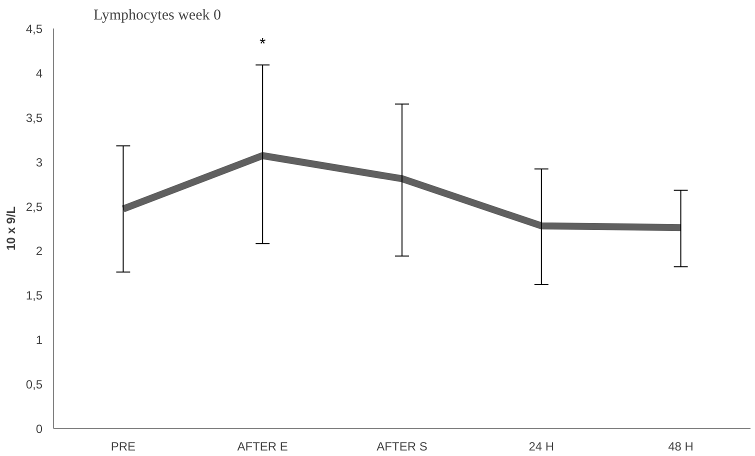  I want to click on chart-title: Lymphocytes week 0, so click(157, 16).